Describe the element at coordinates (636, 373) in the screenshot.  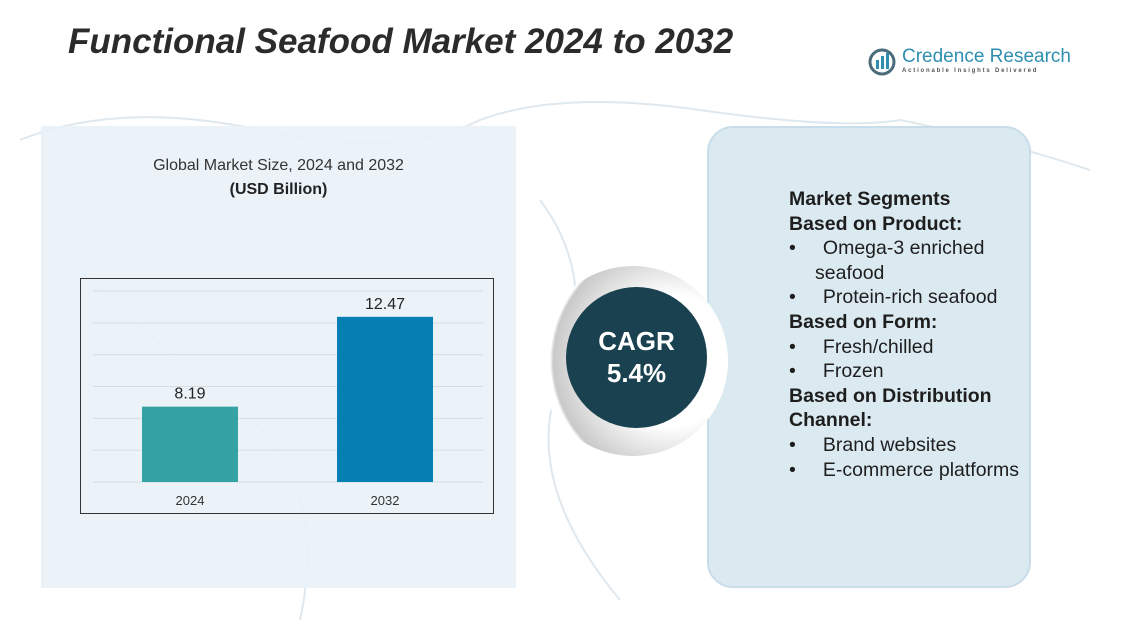
I see `cagr-value: 5.4%` at that location.